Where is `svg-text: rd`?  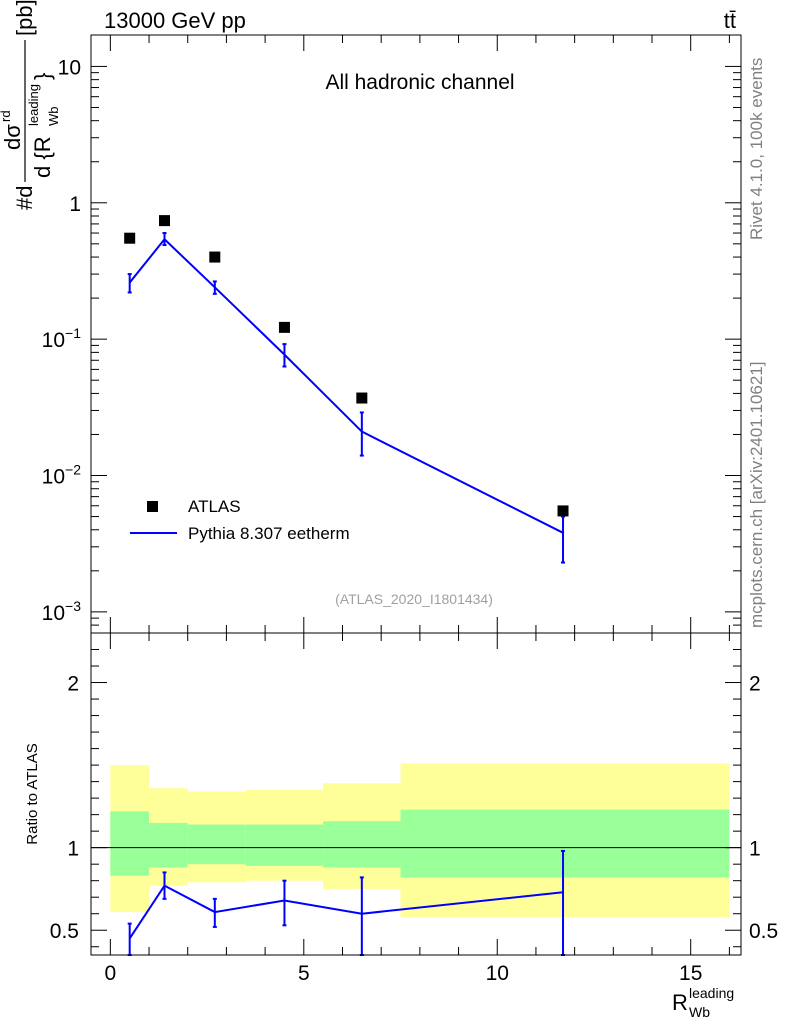
svg-text: rd is located at coordinates (6, 116).